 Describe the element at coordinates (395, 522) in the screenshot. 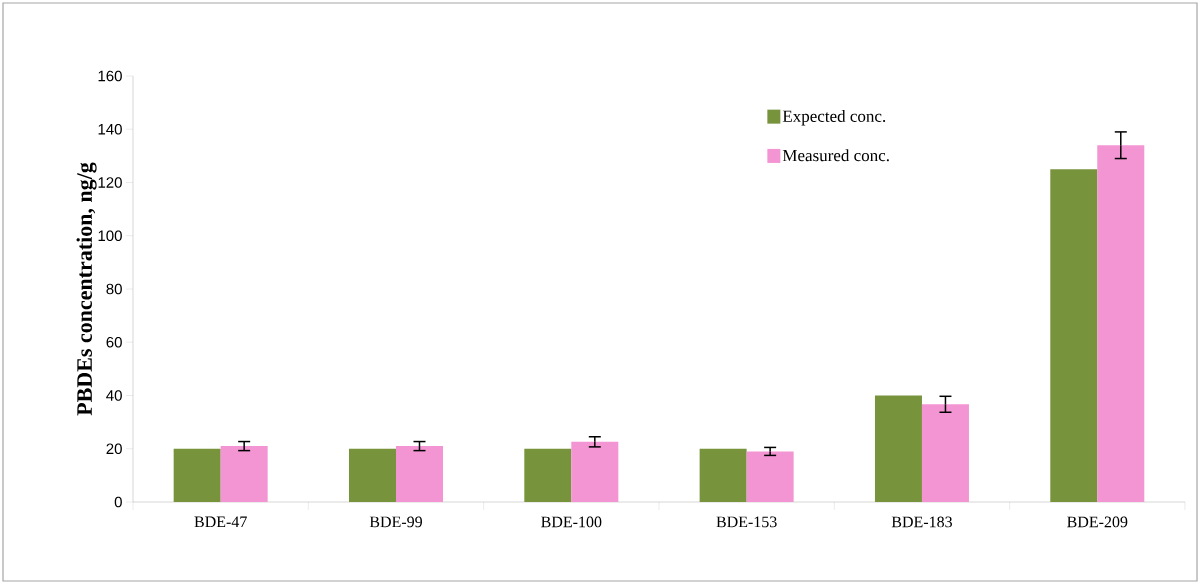

I see `x-tick-label: BDE-99` at that location.